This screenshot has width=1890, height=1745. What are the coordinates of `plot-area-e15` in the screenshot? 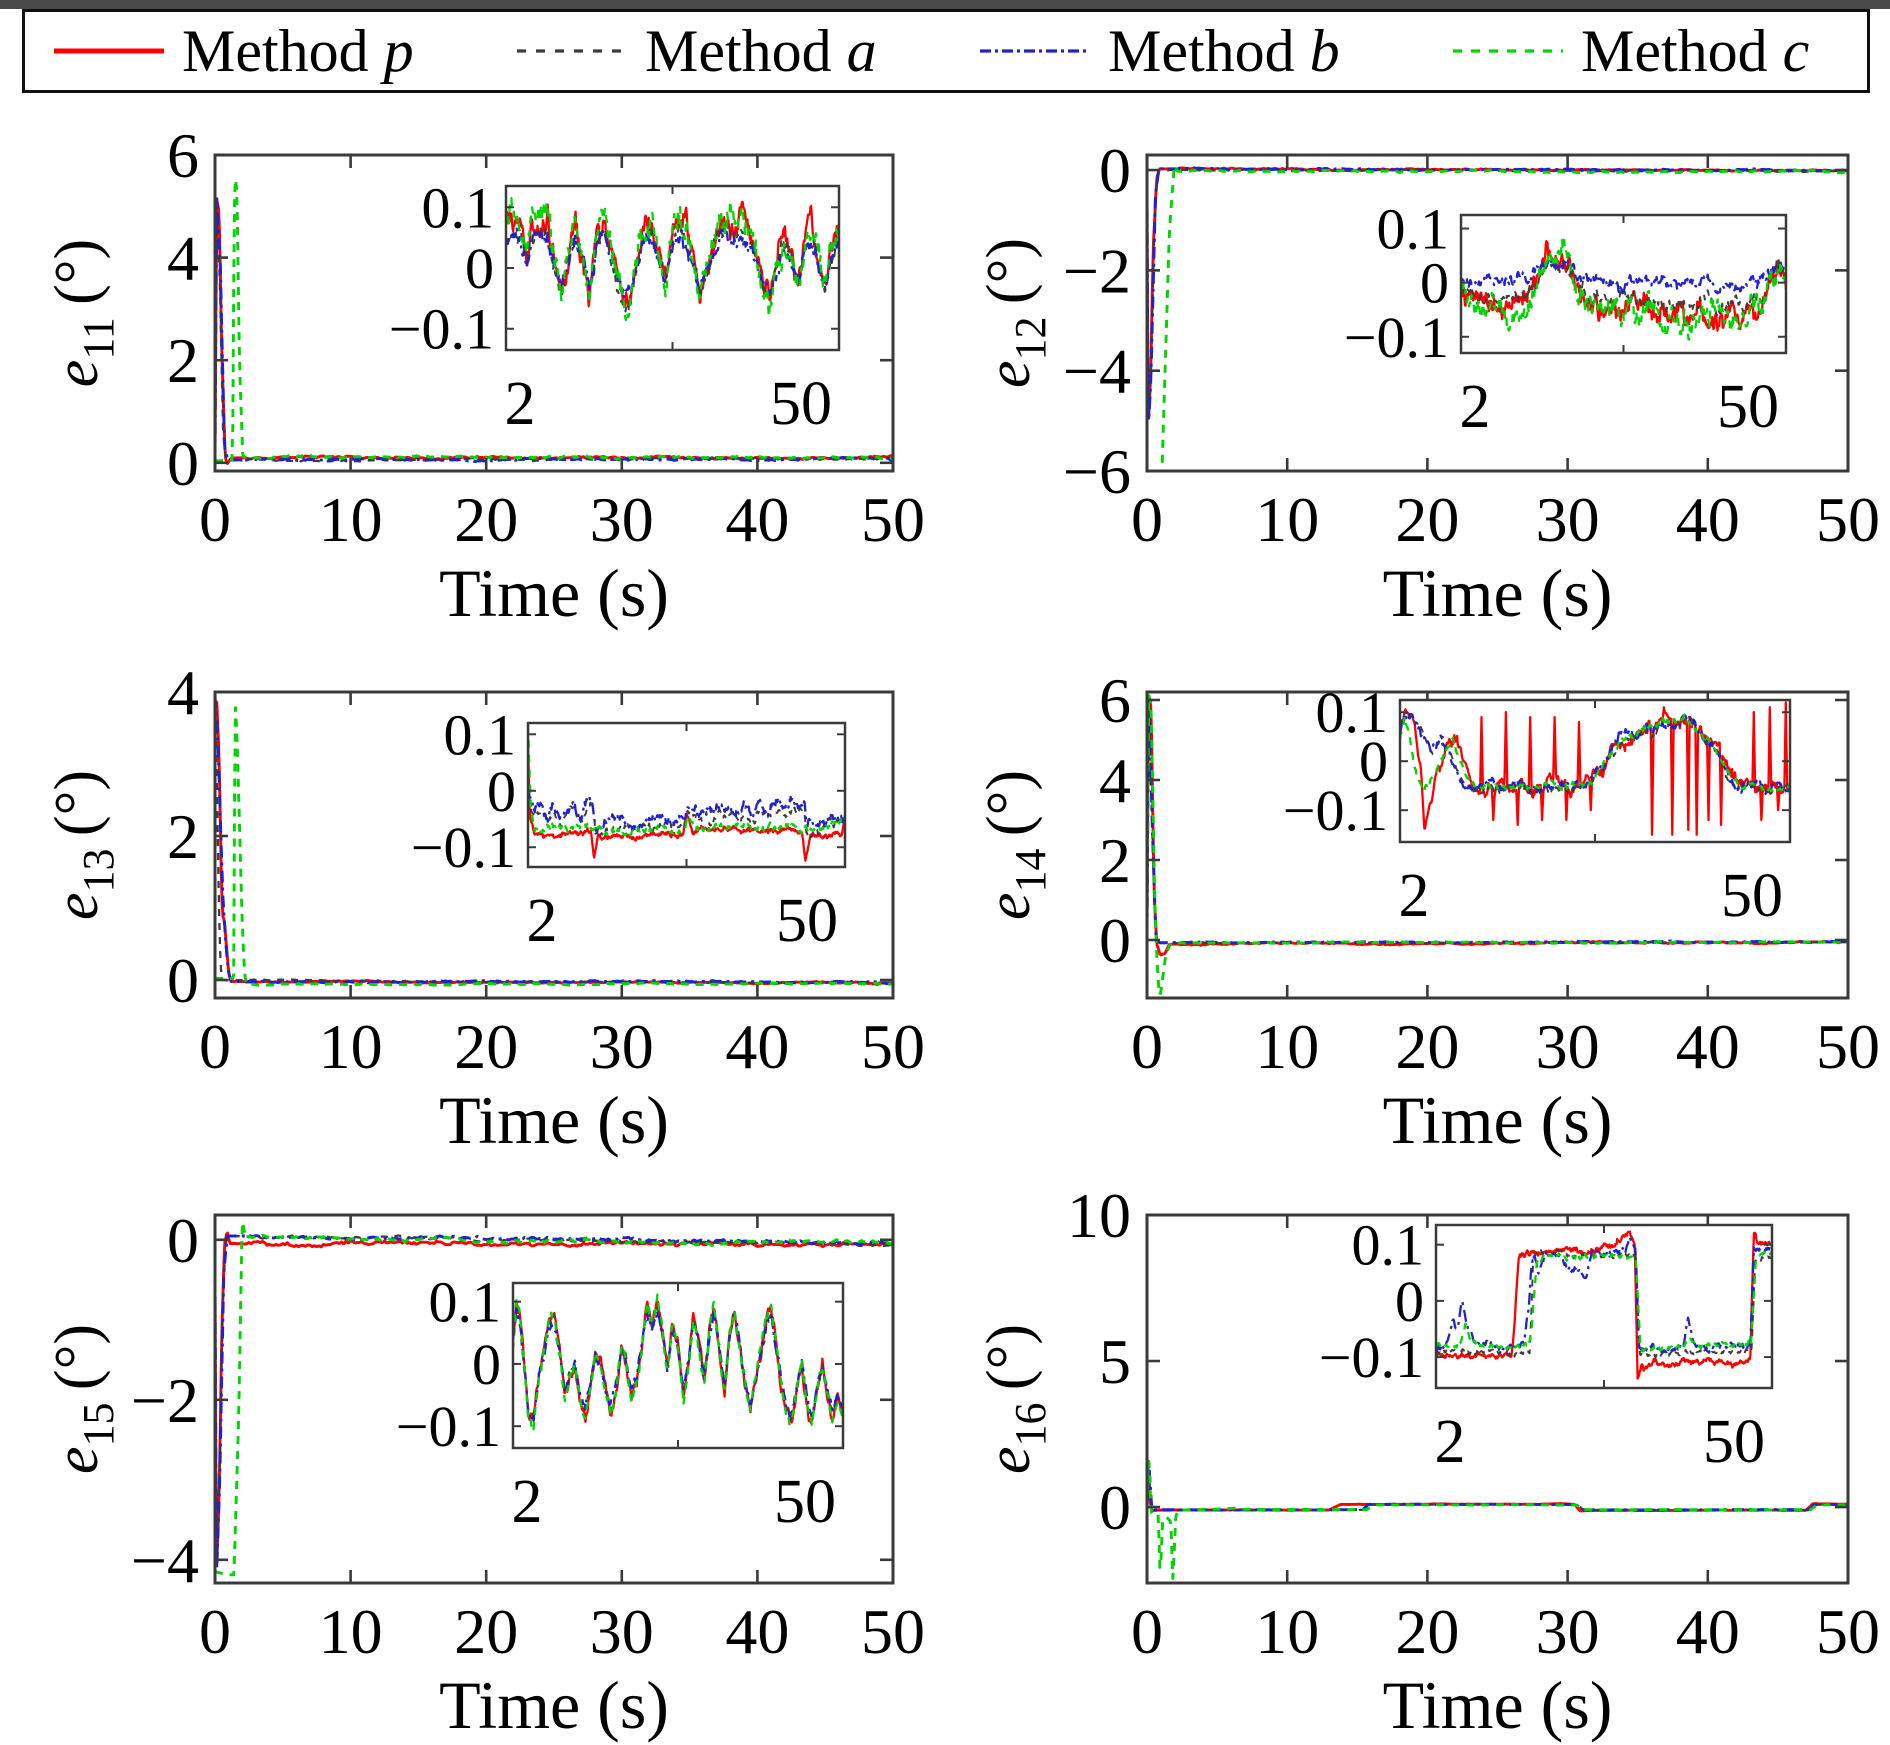 It's located at (554, 1398).